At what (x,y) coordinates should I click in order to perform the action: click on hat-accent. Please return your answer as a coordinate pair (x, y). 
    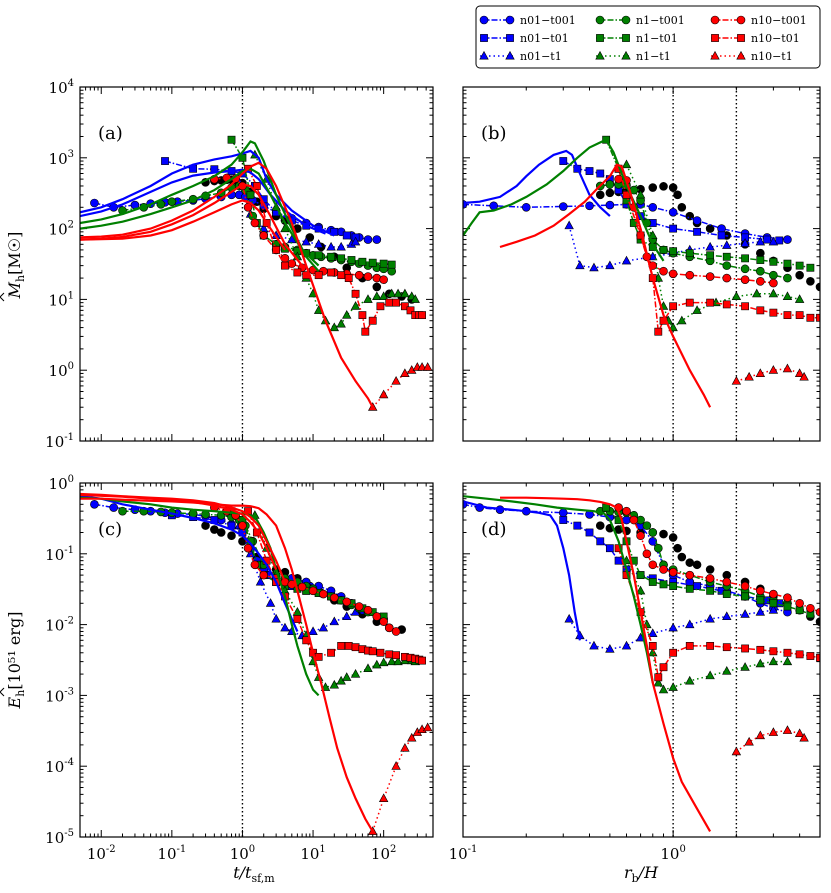
    Looking at the image, I should click on (2, 692).